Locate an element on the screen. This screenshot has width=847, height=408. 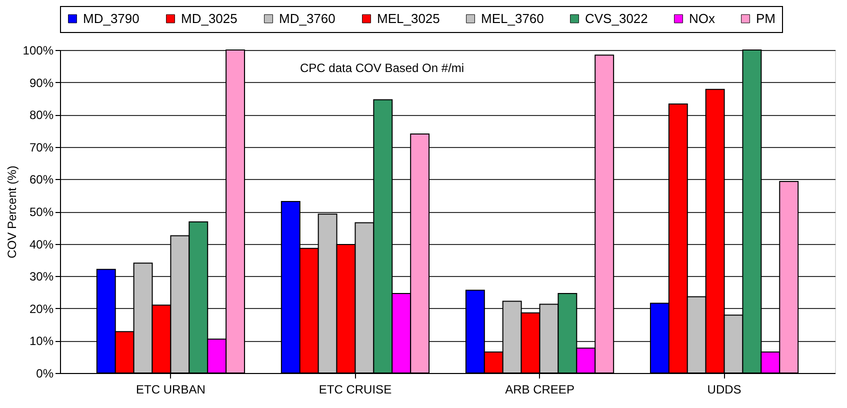
y-tick-label: 20% is located at coordinates (41, 309).